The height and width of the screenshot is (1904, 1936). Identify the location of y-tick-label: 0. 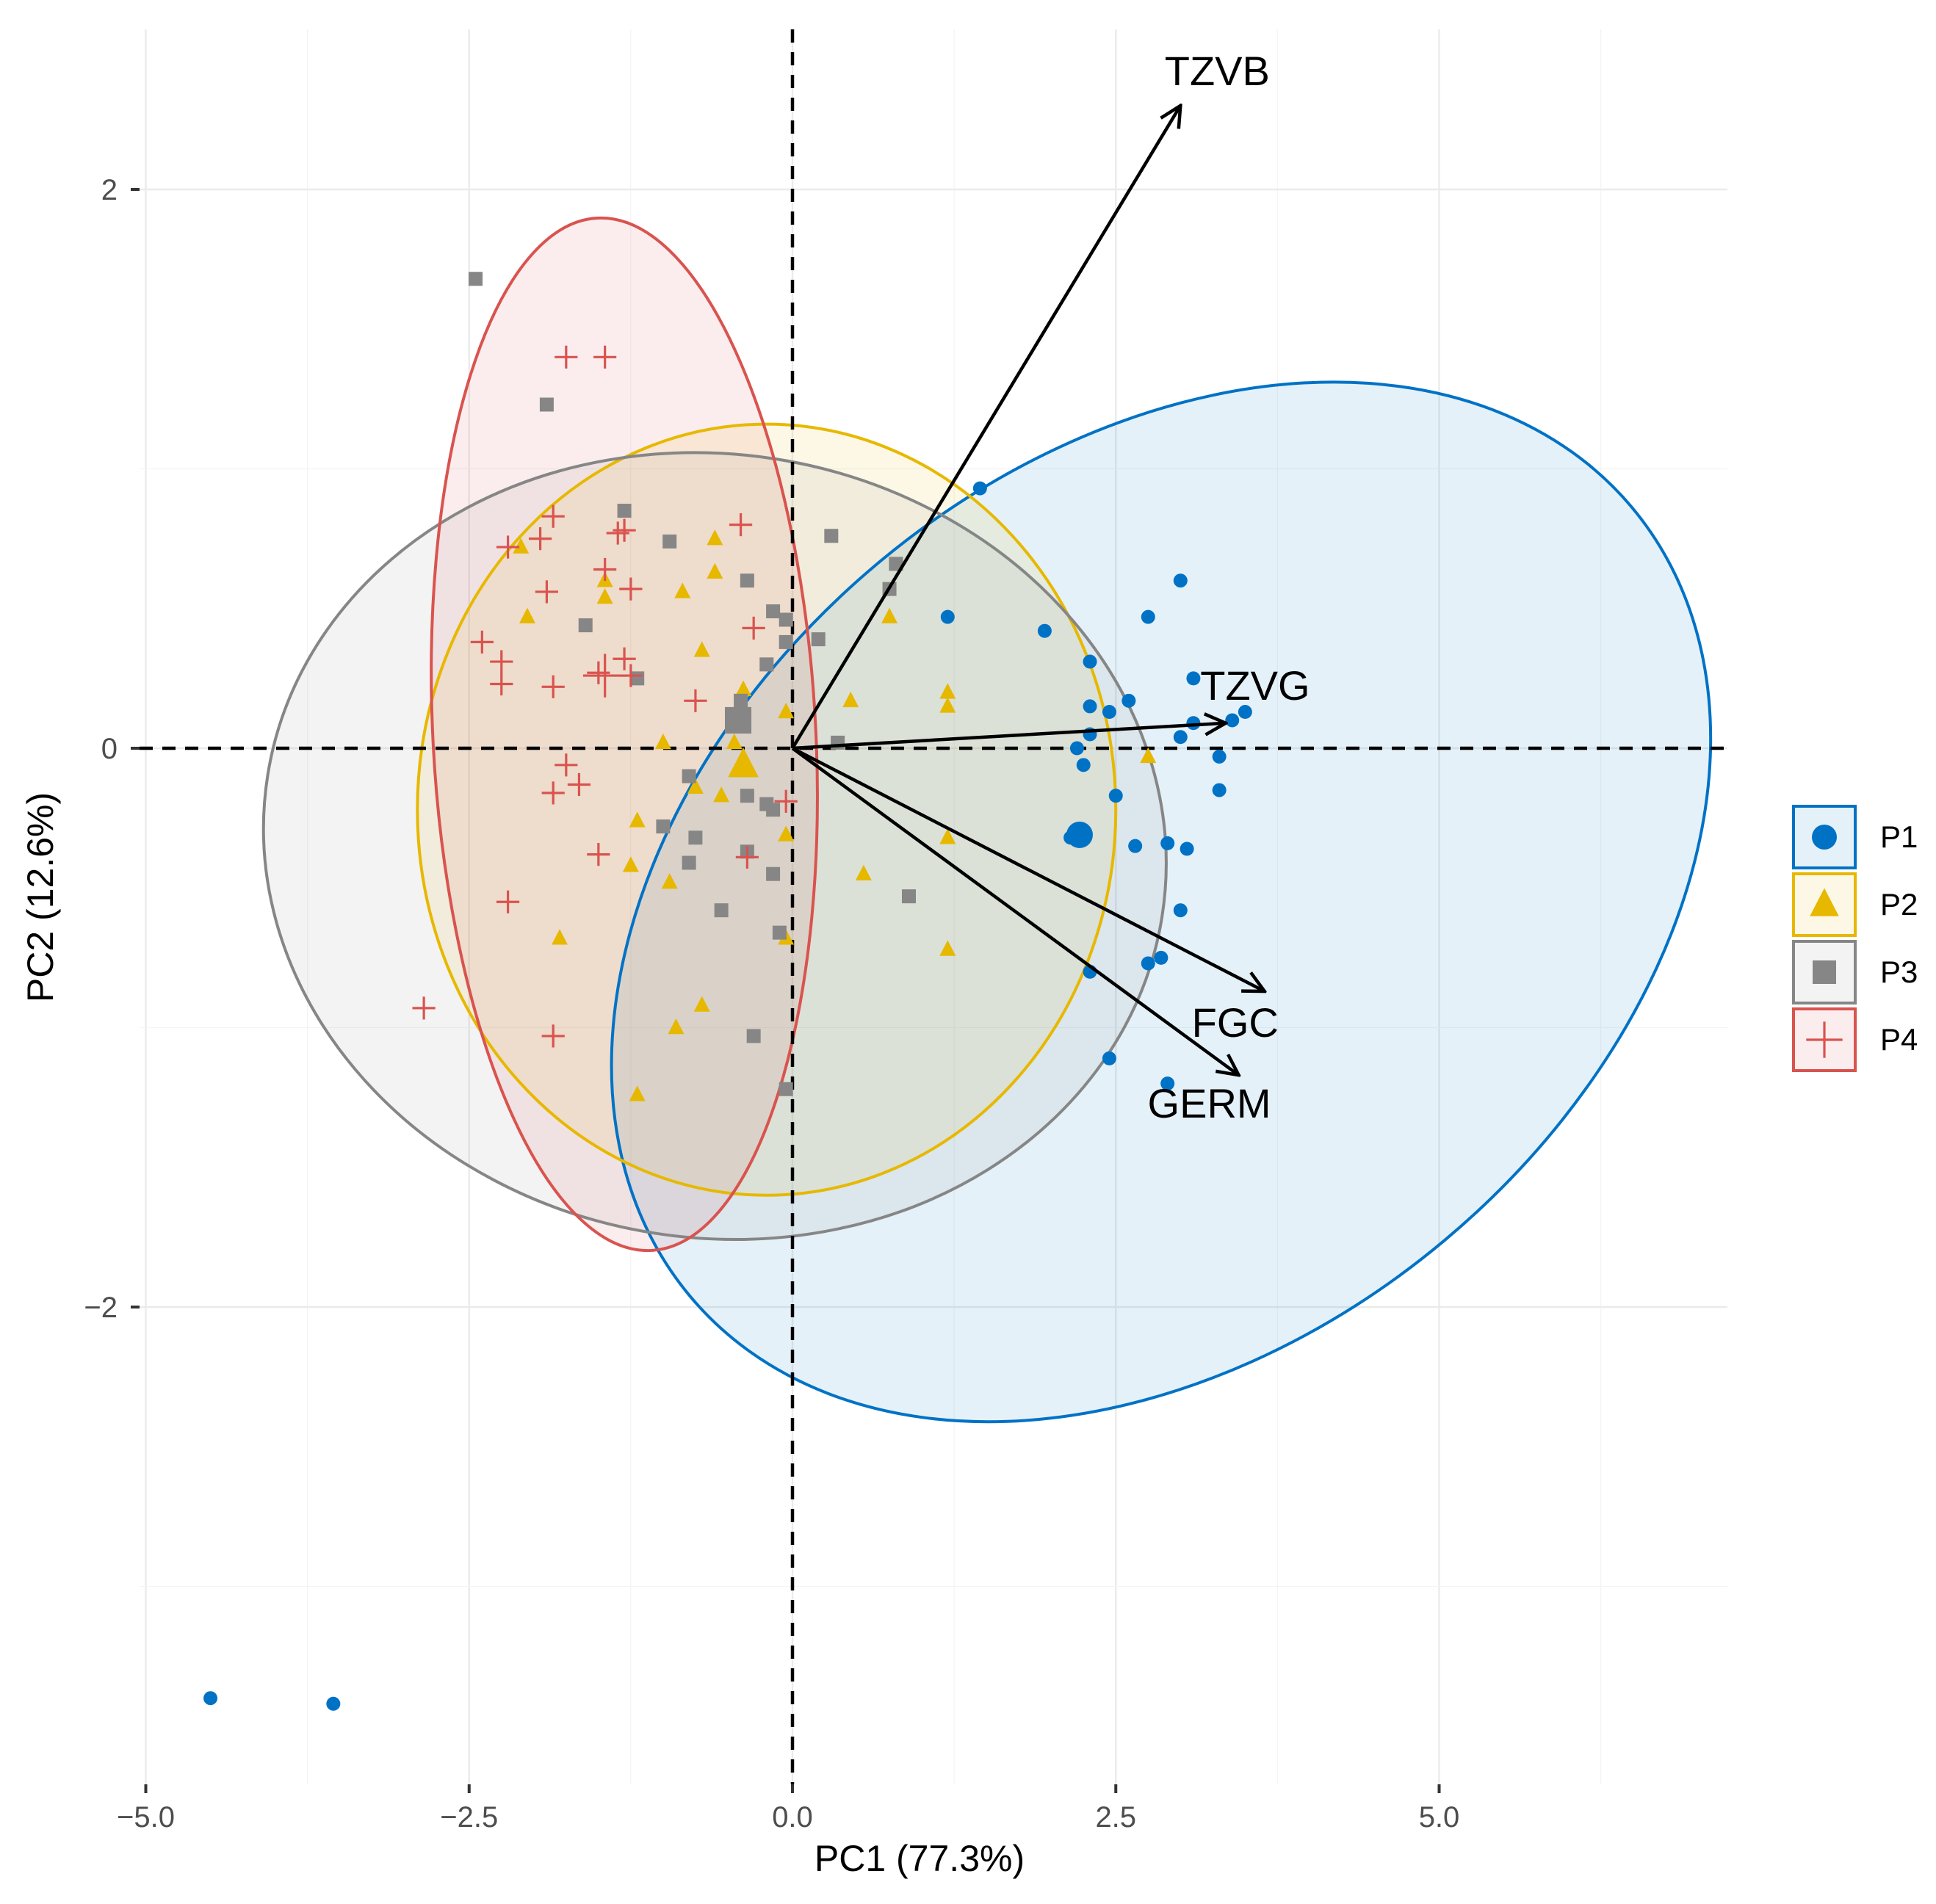
(109, 749).